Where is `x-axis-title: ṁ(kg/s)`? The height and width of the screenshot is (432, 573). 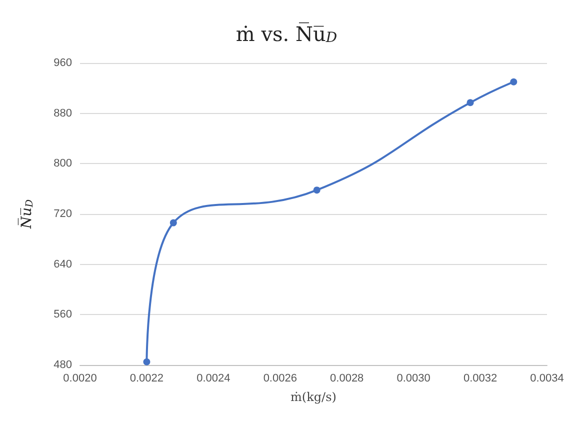
x-axis-title: ṁ(kg/s) is located at coordinates (313, 397).